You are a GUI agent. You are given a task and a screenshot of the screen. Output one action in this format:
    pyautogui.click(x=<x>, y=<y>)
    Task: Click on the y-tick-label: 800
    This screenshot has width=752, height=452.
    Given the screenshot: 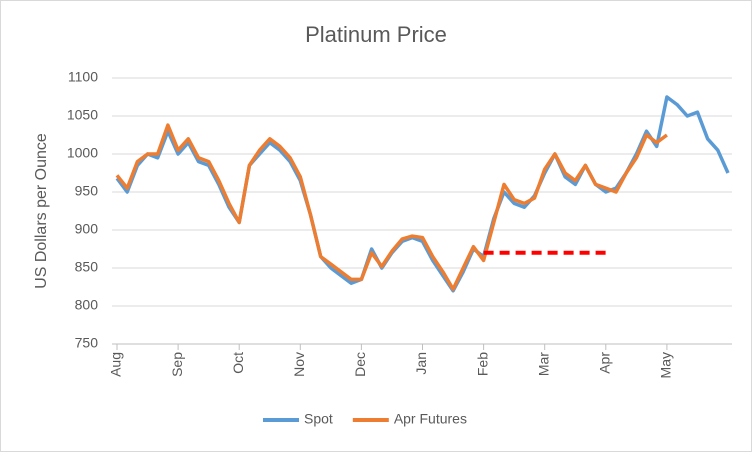 What is the action you would take?
    pyautogui.click(x=87, y=305)
    